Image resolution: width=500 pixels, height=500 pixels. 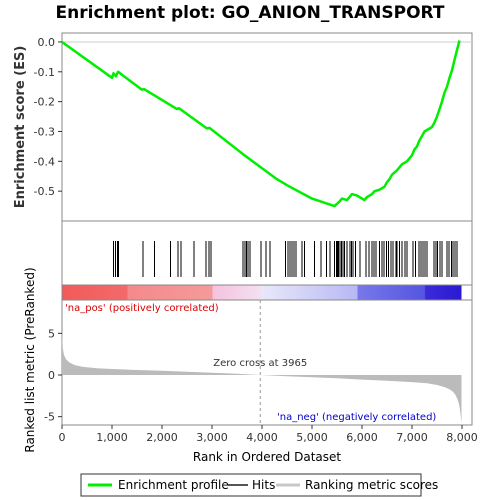 What do you see at coordinates (362, 437) in the screenshot?
I see `x-tick-label: 6,000` at bounding box center [362, 437].